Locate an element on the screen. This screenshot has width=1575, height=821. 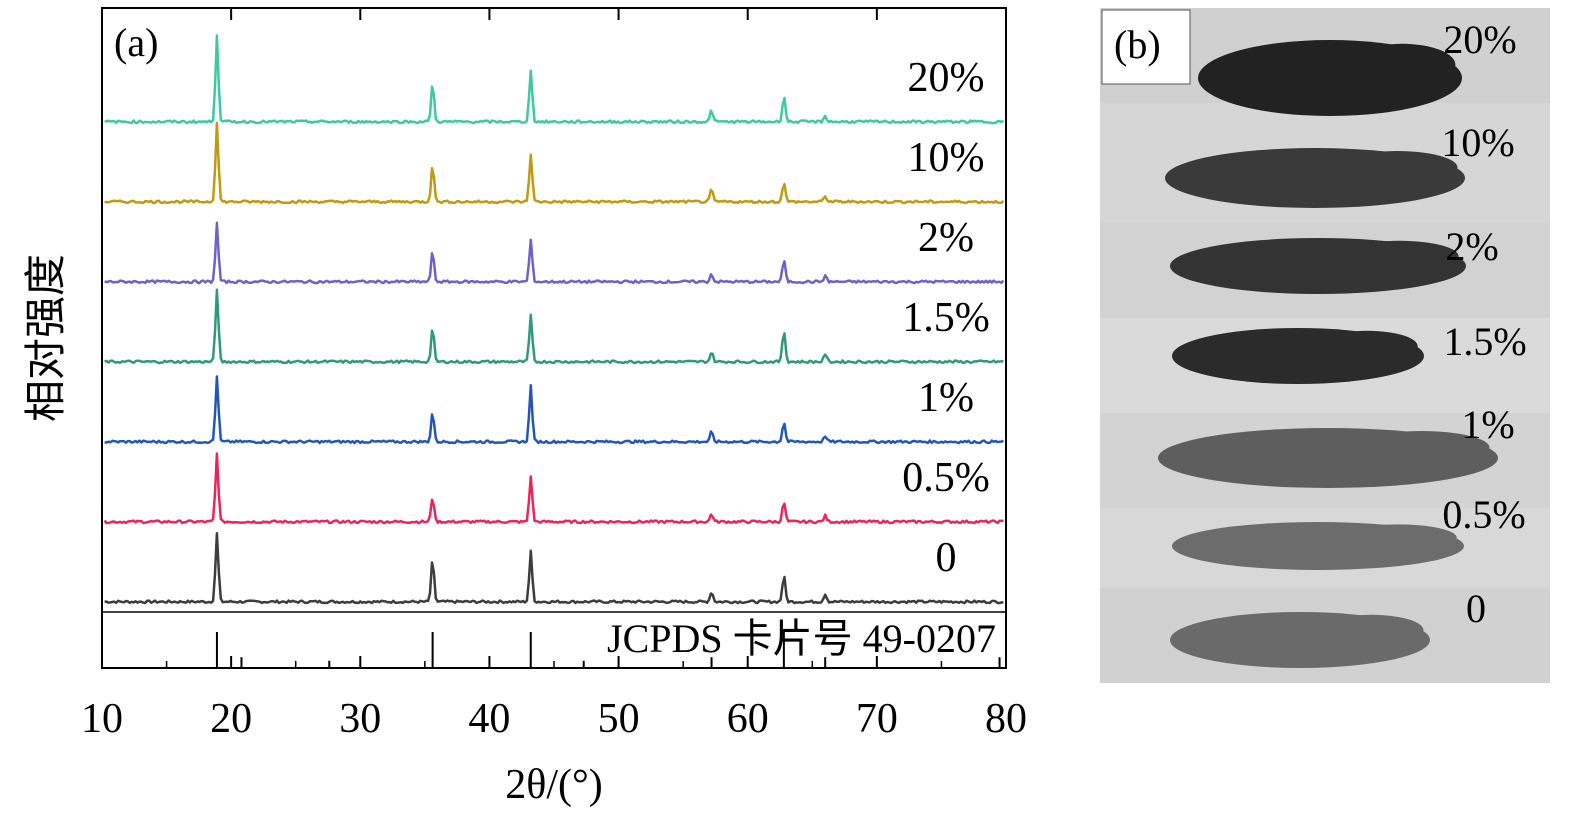
series-label: 0.5% is located at coordinates (946, 478).